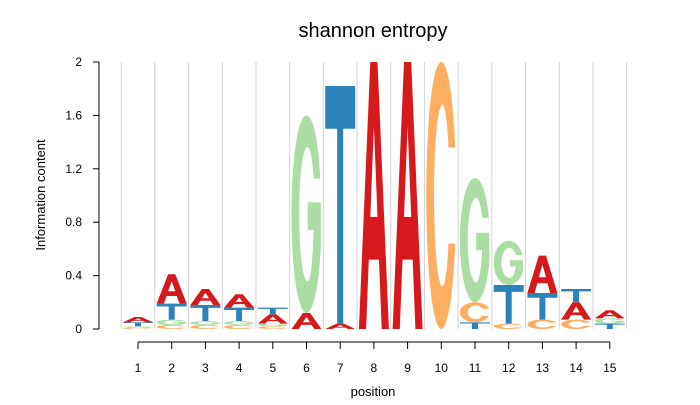 The image size is (700, 405). I want to click on x-tick-label: 10, so click(442, 368).